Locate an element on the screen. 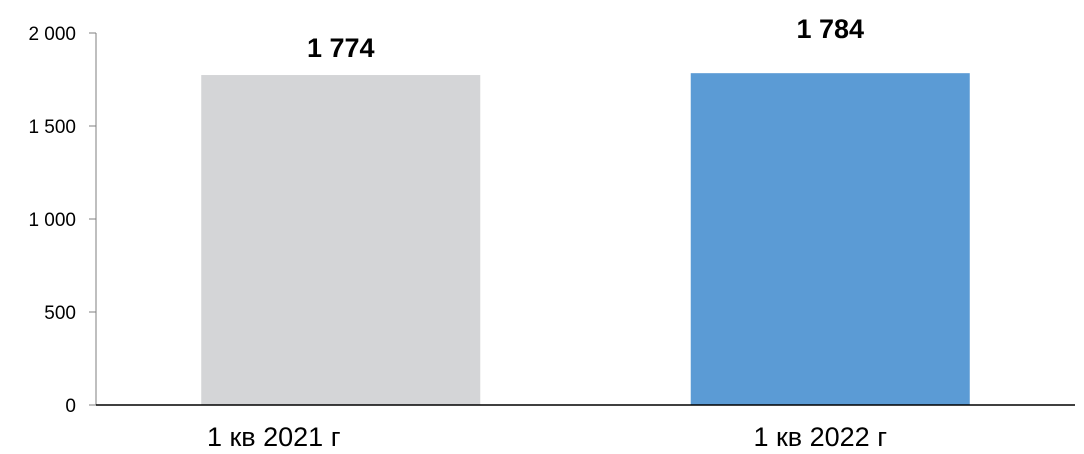 This screenshot has height=454, width=1084. y-tick-label: 1 000 is located at coordinates (52, 220).